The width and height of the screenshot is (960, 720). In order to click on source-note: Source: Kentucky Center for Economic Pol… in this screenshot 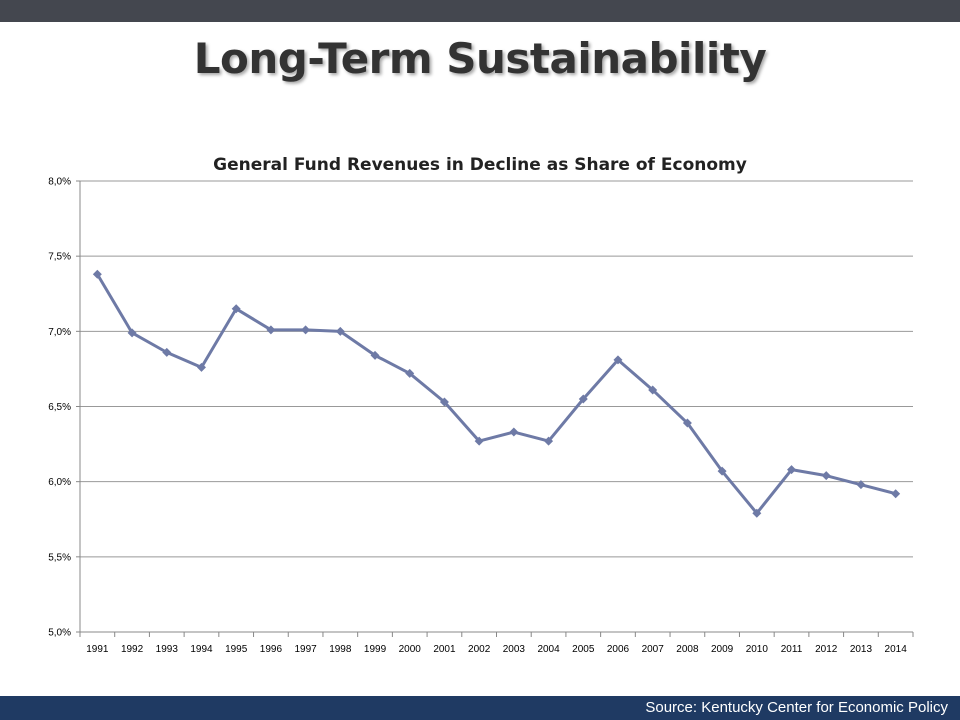, I will do `click(796, 707)`.